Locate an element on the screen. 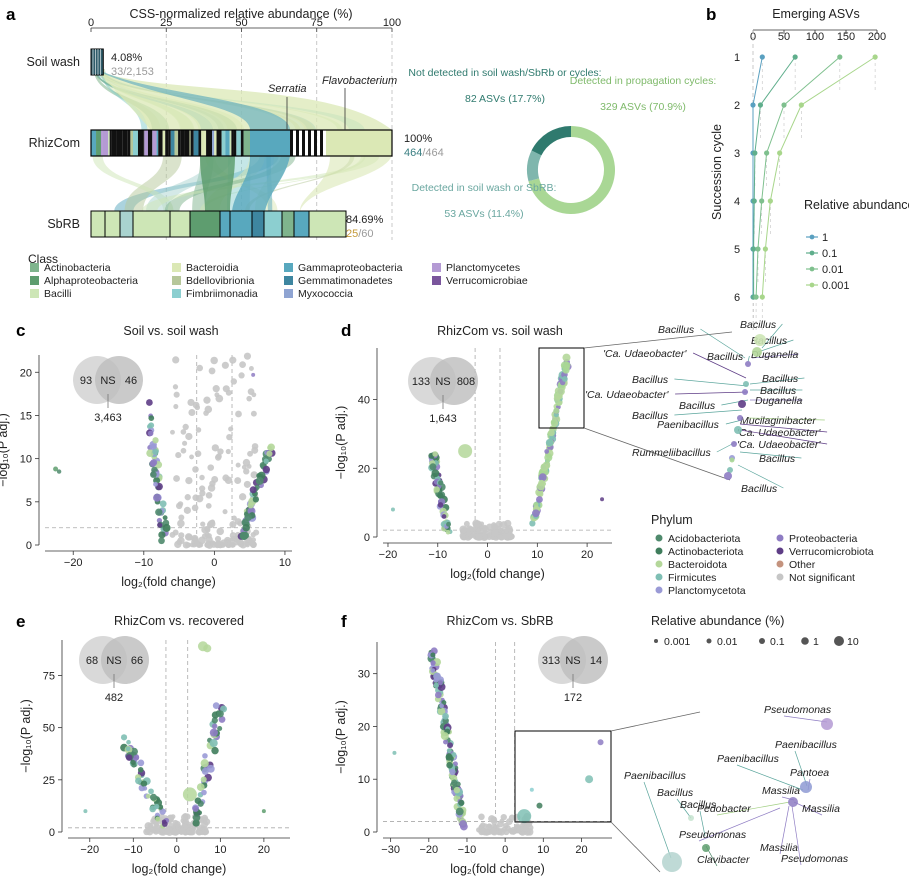 This screenshot has width=909, height=892. panel-d-xlabel: log₂(fold change) is located at coordinates (497, 574).